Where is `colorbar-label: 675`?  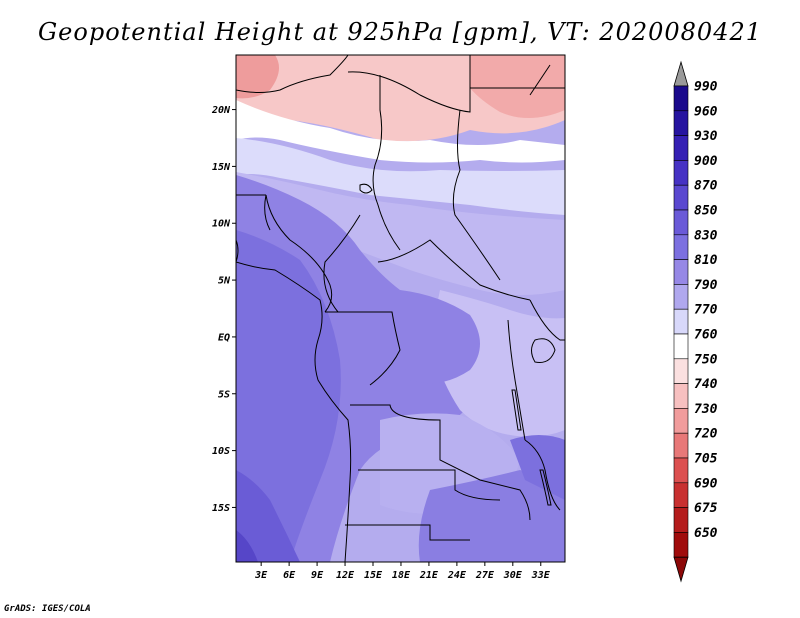
colorbar-label: 675 is located at coordinates (706, 508).